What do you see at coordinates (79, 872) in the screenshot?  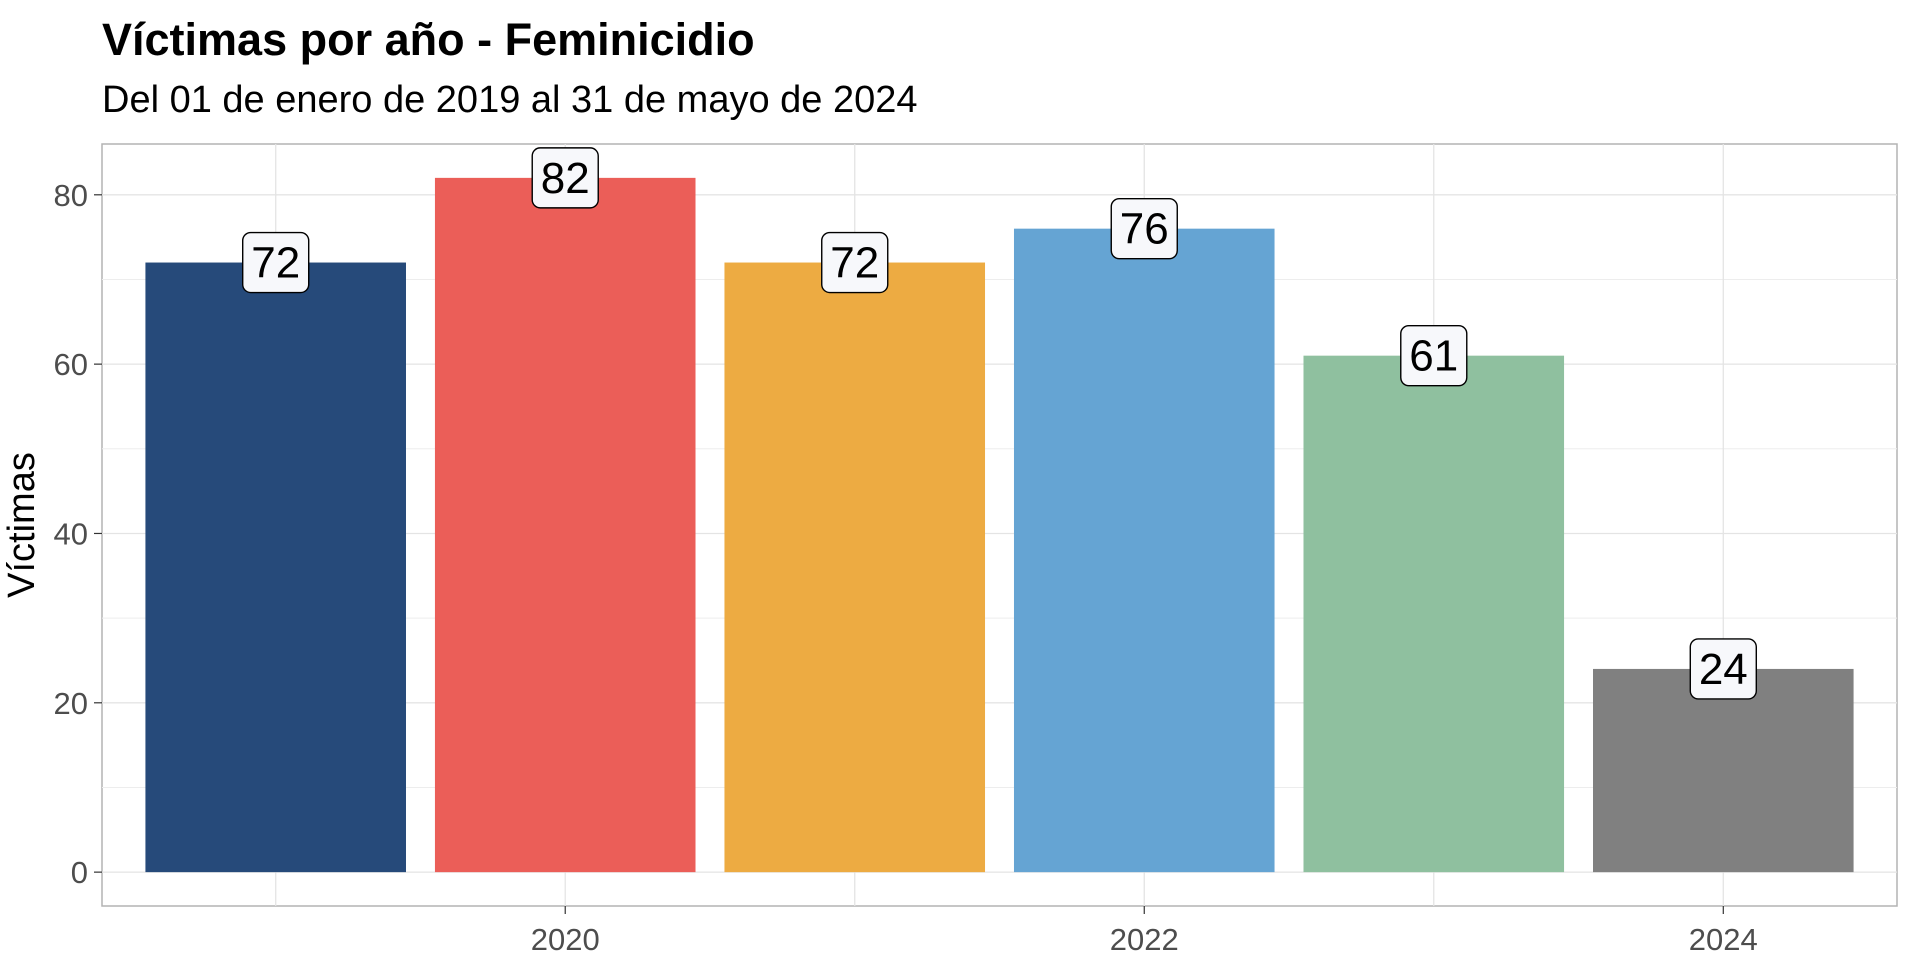 I see `y-tick-label: 0` at bounding box center [79, 872].